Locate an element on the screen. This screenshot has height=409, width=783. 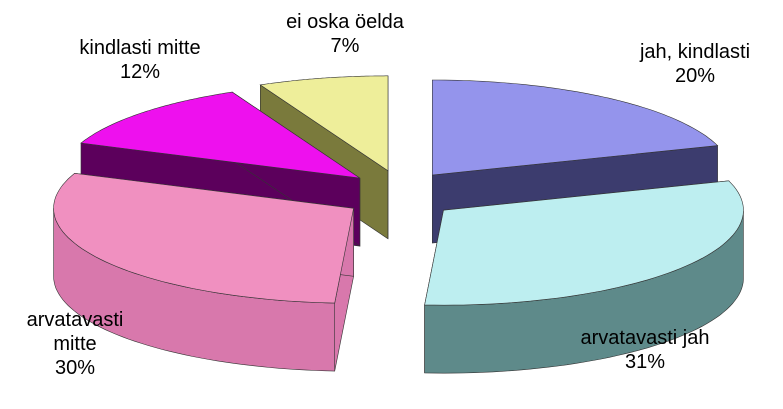
slice-label: arvatavasti mitte 30% is located at coordinates (75, 344).